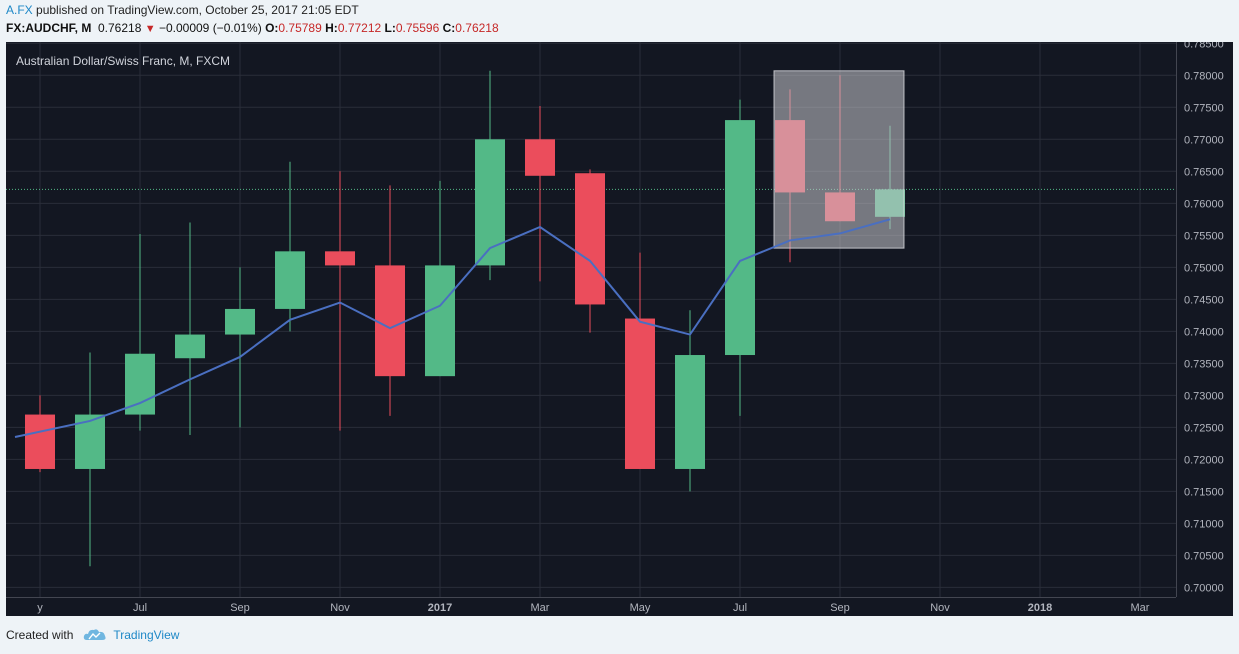 Image resolution: width=1239 pixels, height=654 pixels. What do you see at coordinates (1204, 428) in the screenshot?
I see `y-tick-label: 0.72500` at bounding box center [1204, 428].